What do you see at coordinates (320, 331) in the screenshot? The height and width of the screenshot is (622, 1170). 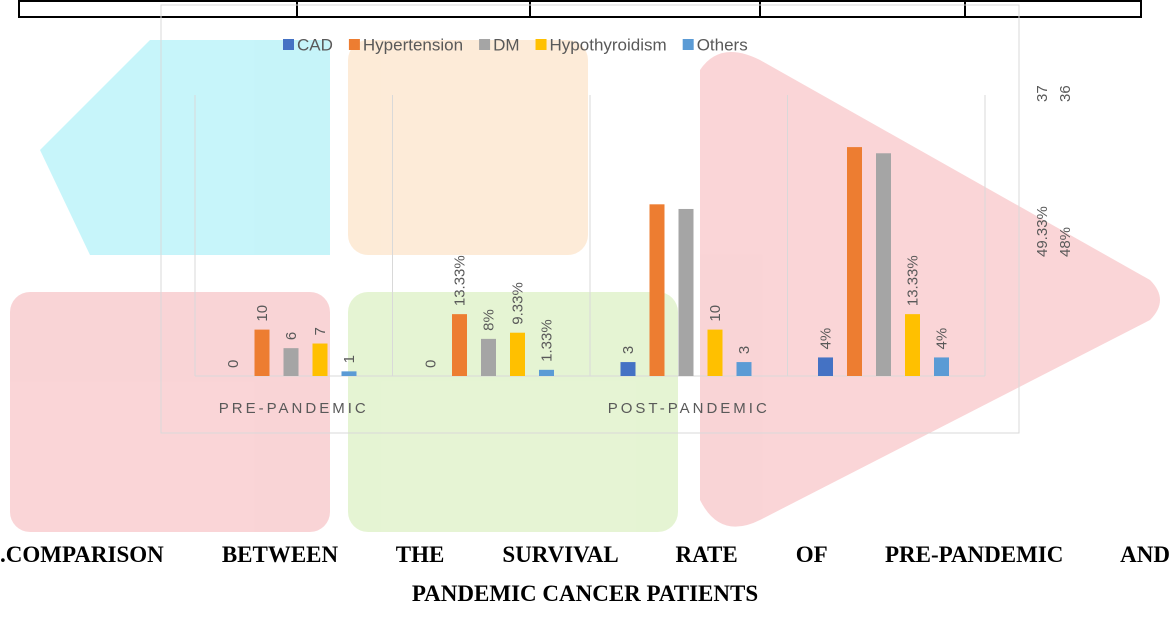 I see `data-label: 7` at bounding box center [320, 331].